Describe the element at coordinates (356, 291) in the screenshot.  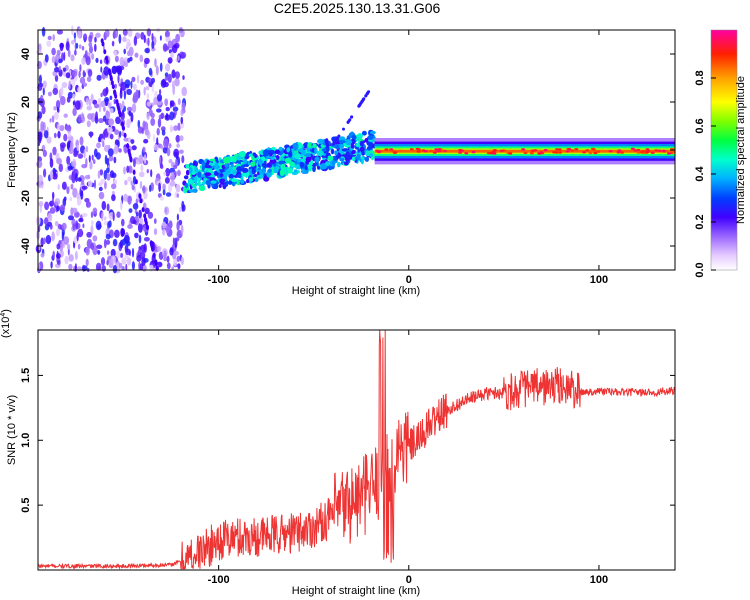
I see `spectrogram-x-label: Height of straight line (km)` at that location.